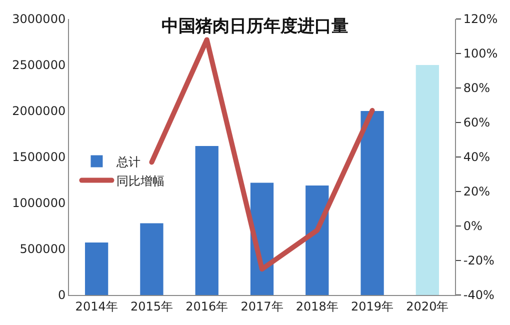 The image size is (510, 325). What do you see at coordinates (140, 181) in the screenshot?
I see `legend-label: 同比增幅` at bounding box center [140, 181].